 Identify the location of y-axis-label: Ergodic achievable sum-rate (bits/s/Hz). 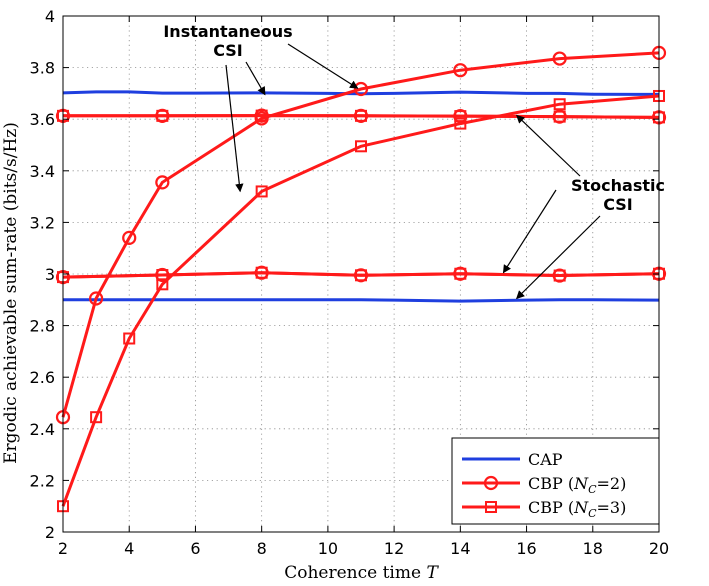
(11, 293).